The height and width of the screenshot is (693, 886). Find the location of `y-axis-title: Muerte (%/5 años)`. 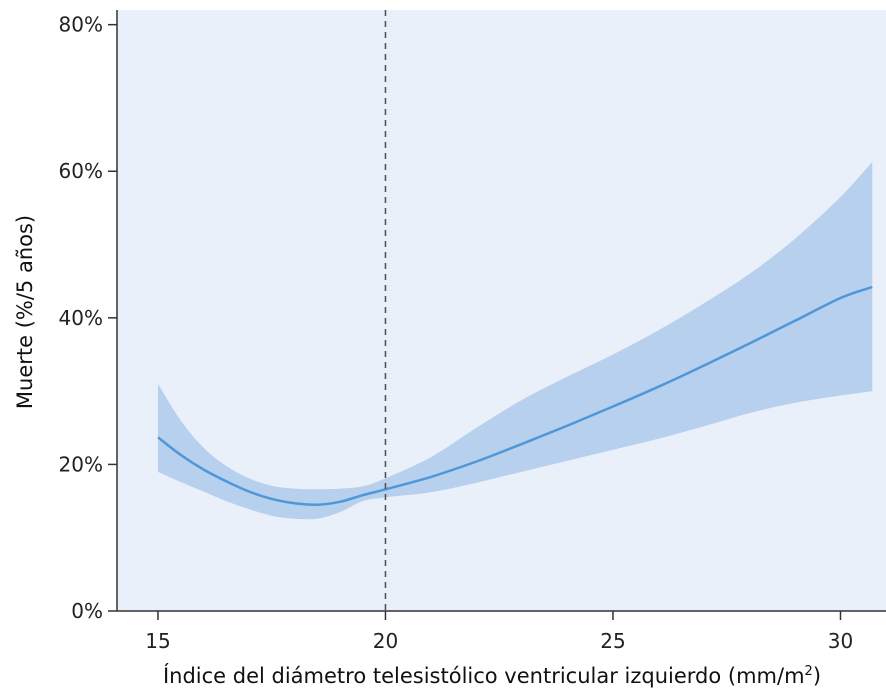

y-axis-title: Muerte (%/5 años) is located at coordinates (25, 312).